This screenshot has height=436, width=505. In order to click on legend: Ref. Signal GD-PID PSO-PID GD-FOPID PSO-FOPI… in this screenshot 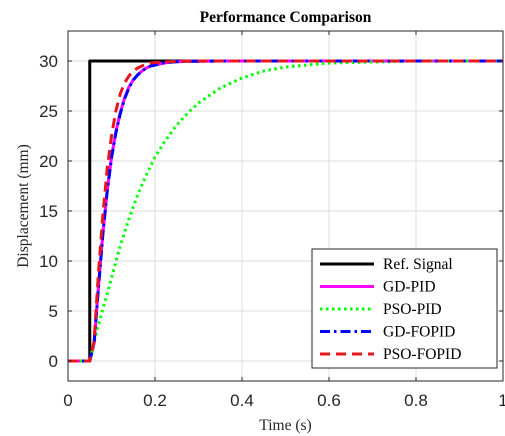, I will do `click(404, 308)`.